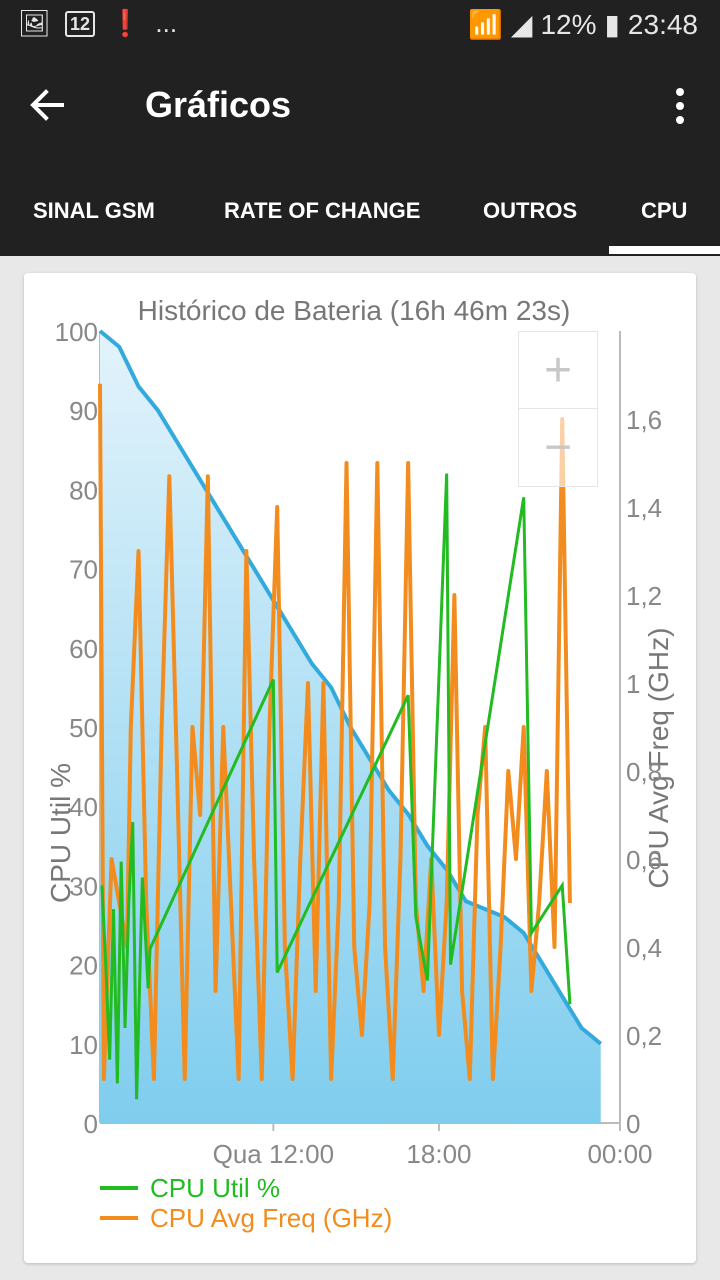 The image size is (720, 1280). I want to click on x-tick-label: 00:00, so click(619, 1154).